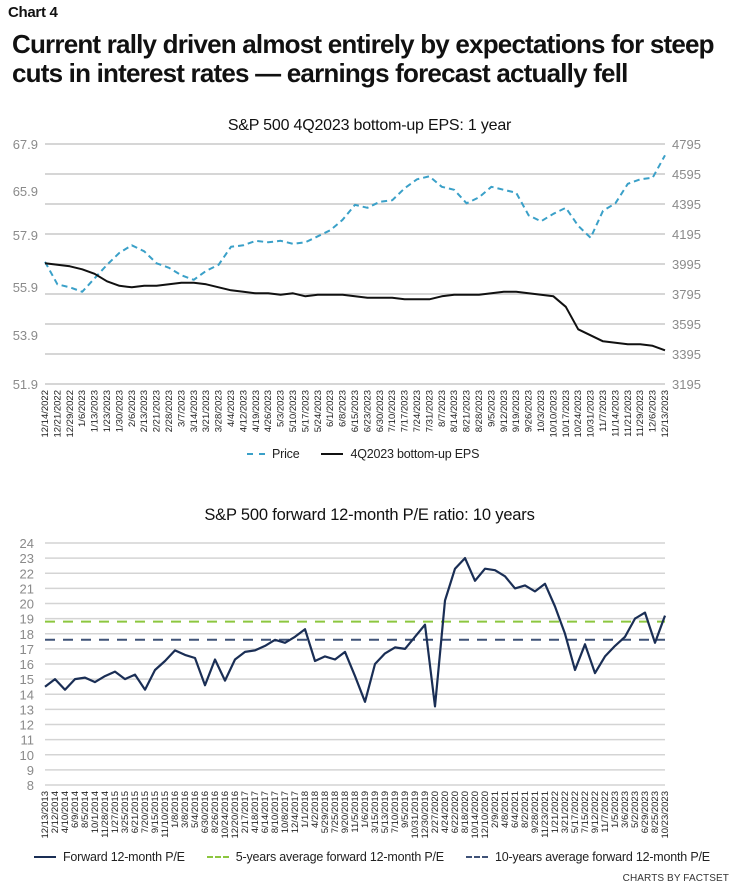 This screenshot has width=739, height=889. What do you see at coordinates (355, 812) in the screenshot?
I see `x-axis-tick-label: 11/5/2018` at bounding box center [355, 812].